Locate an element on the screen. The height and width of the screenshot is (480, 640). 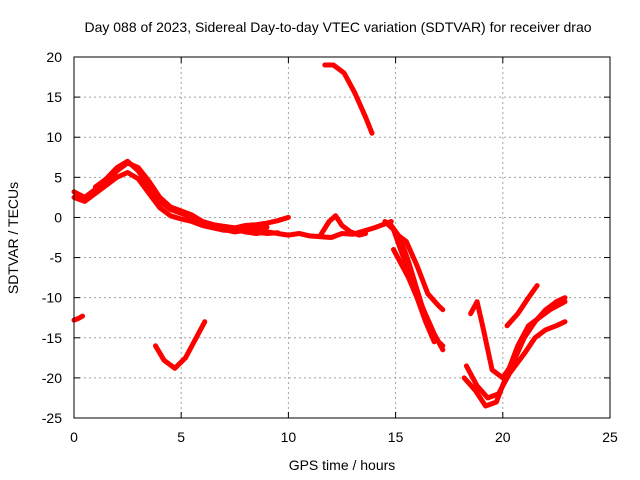
y-tick-label: 15 is located at coordinates (54, 97).